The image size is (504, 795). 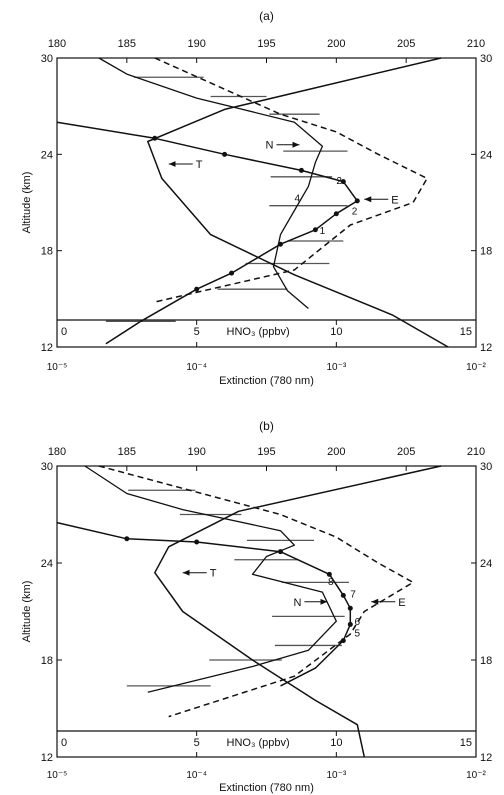 What do you see at coordinates (204, 604) in the screenshot?
I see `series-line-extinction` at bounding box center [204, 604].